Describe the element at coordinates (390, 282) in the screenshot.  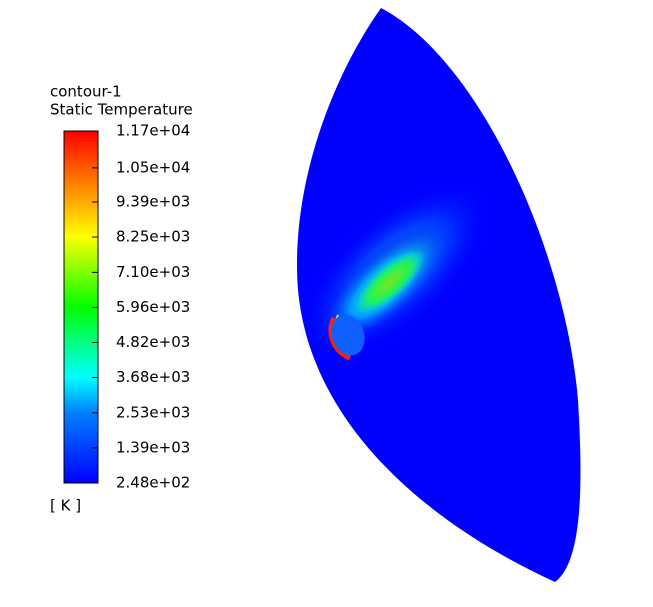
I see `wake-core` at that location.